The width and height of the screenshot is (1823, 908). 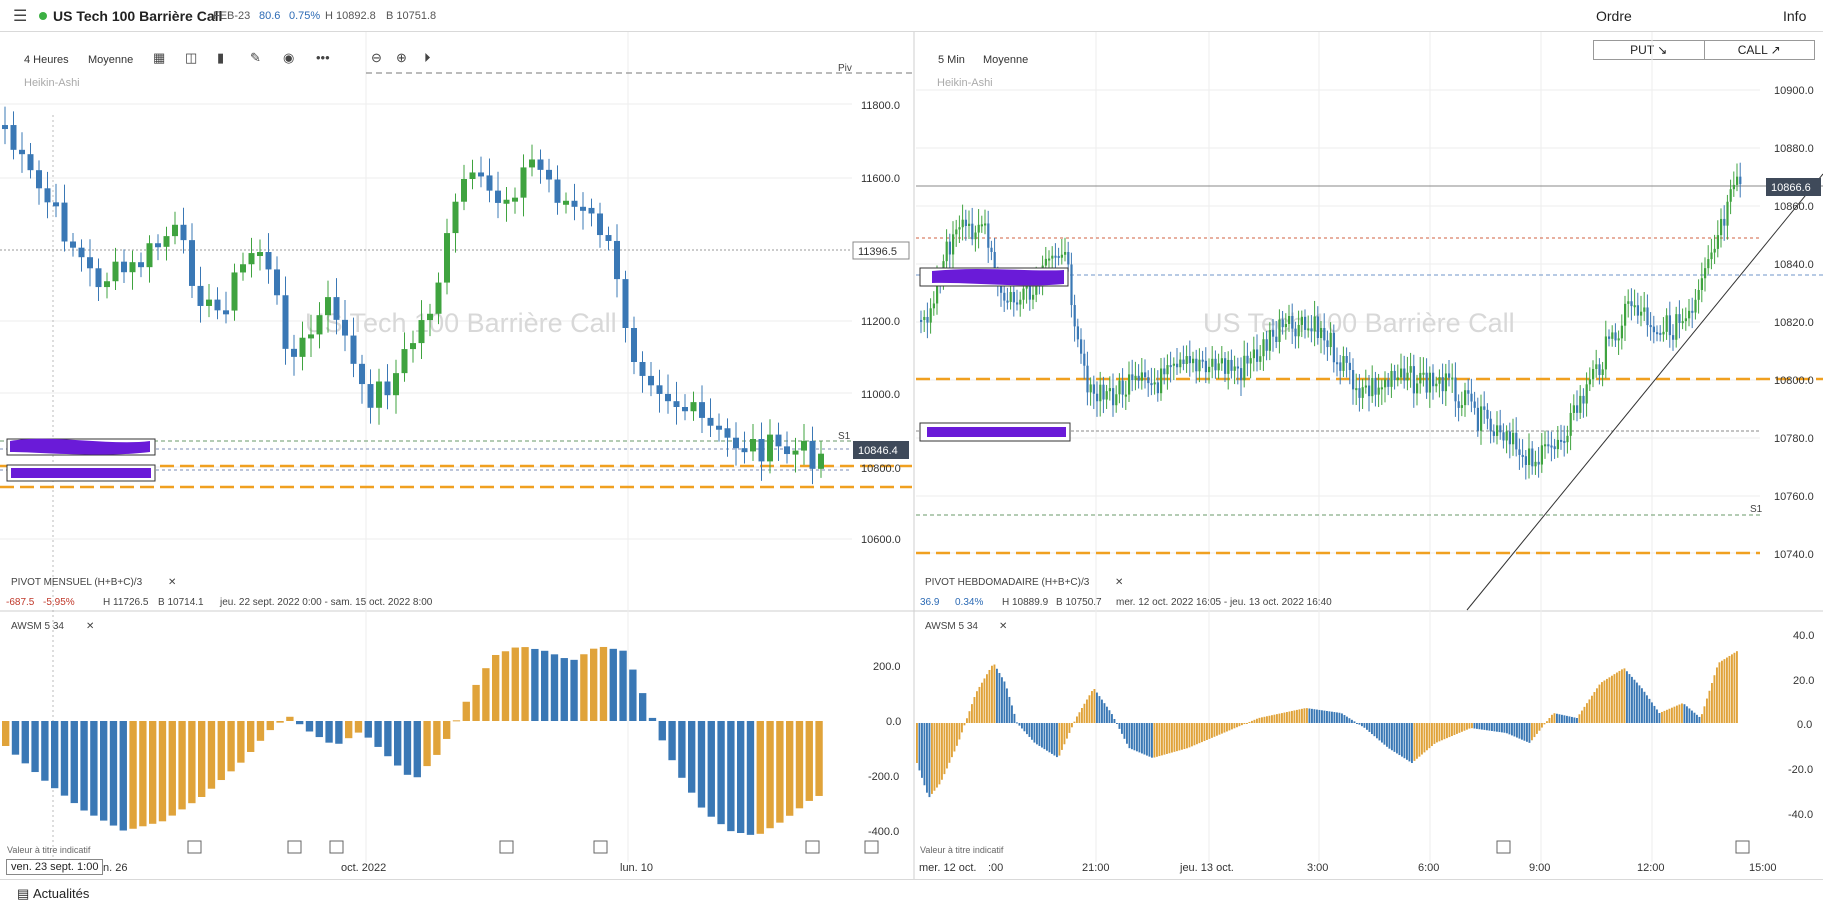 I want to click on left-style-select: Moyenne, so click(x=111, y=60).